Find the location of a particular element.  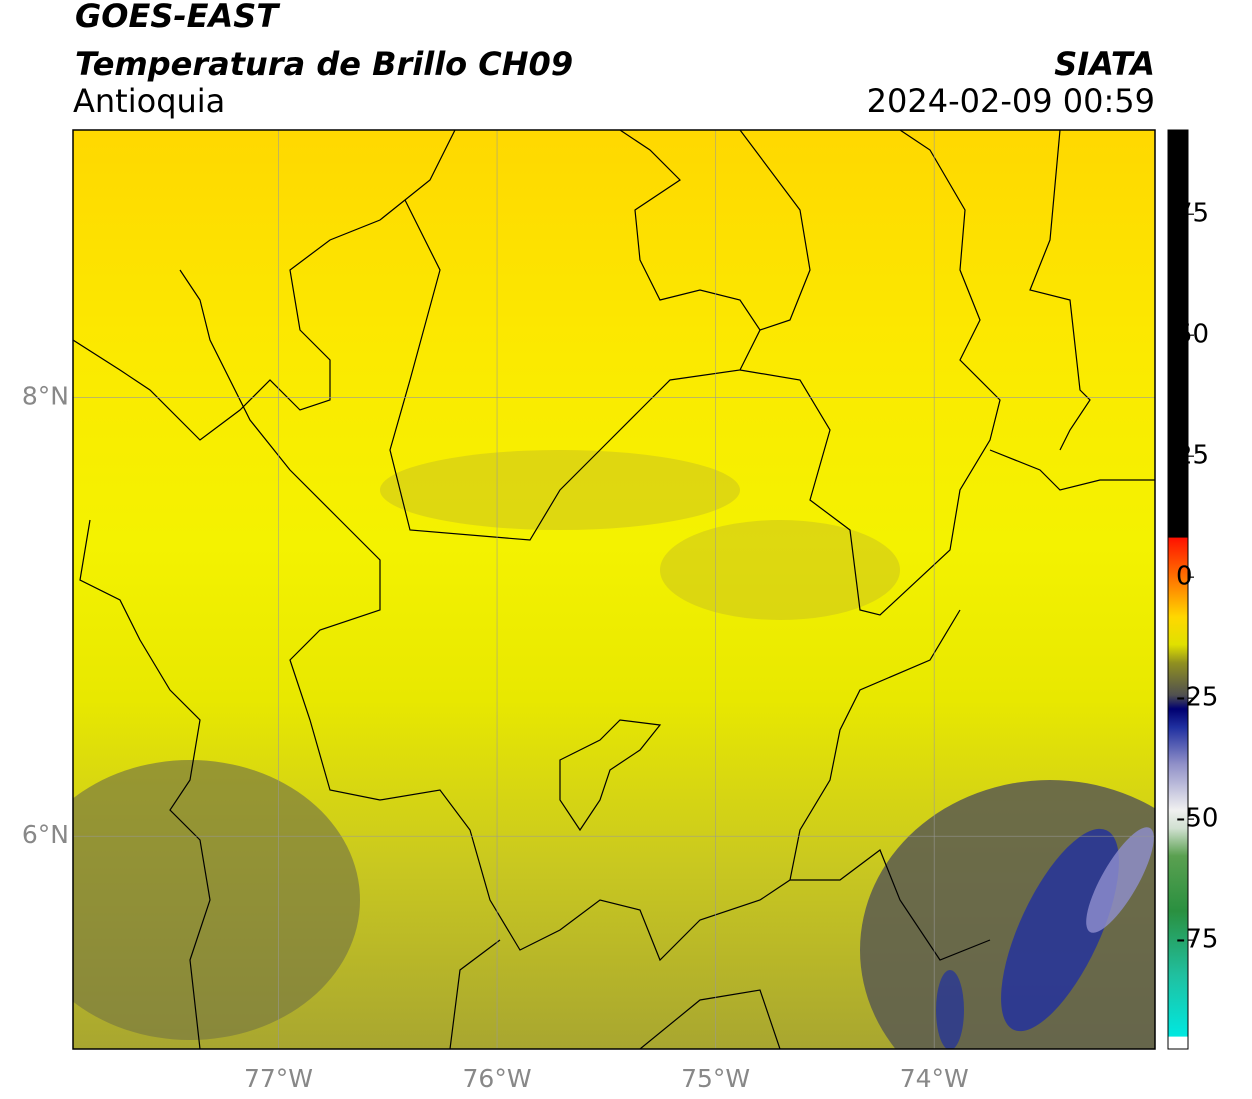

region: Antioquia is located at coordinates (149, 101).